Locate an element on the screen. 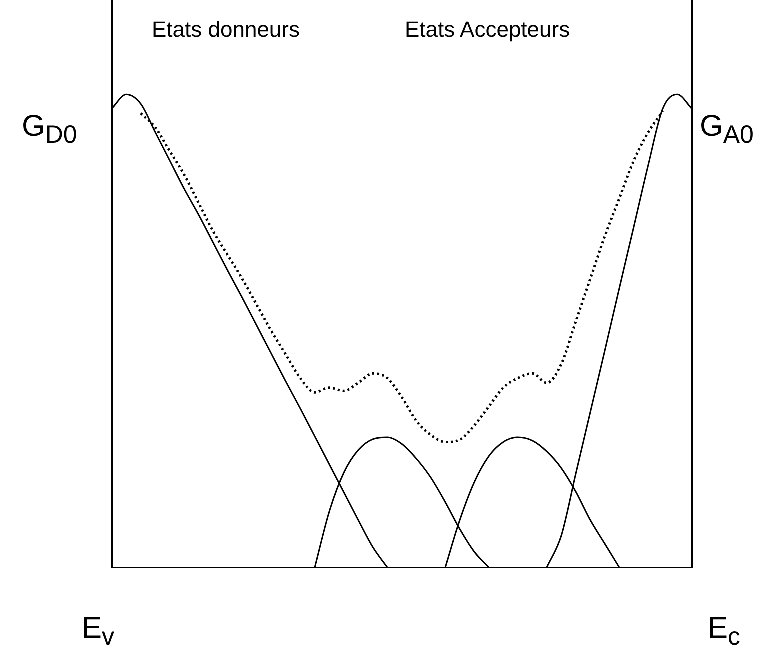 The height and width of the screenshot is (660, 782). text: G$_{A0}$ is located at coordinates (727, 130).